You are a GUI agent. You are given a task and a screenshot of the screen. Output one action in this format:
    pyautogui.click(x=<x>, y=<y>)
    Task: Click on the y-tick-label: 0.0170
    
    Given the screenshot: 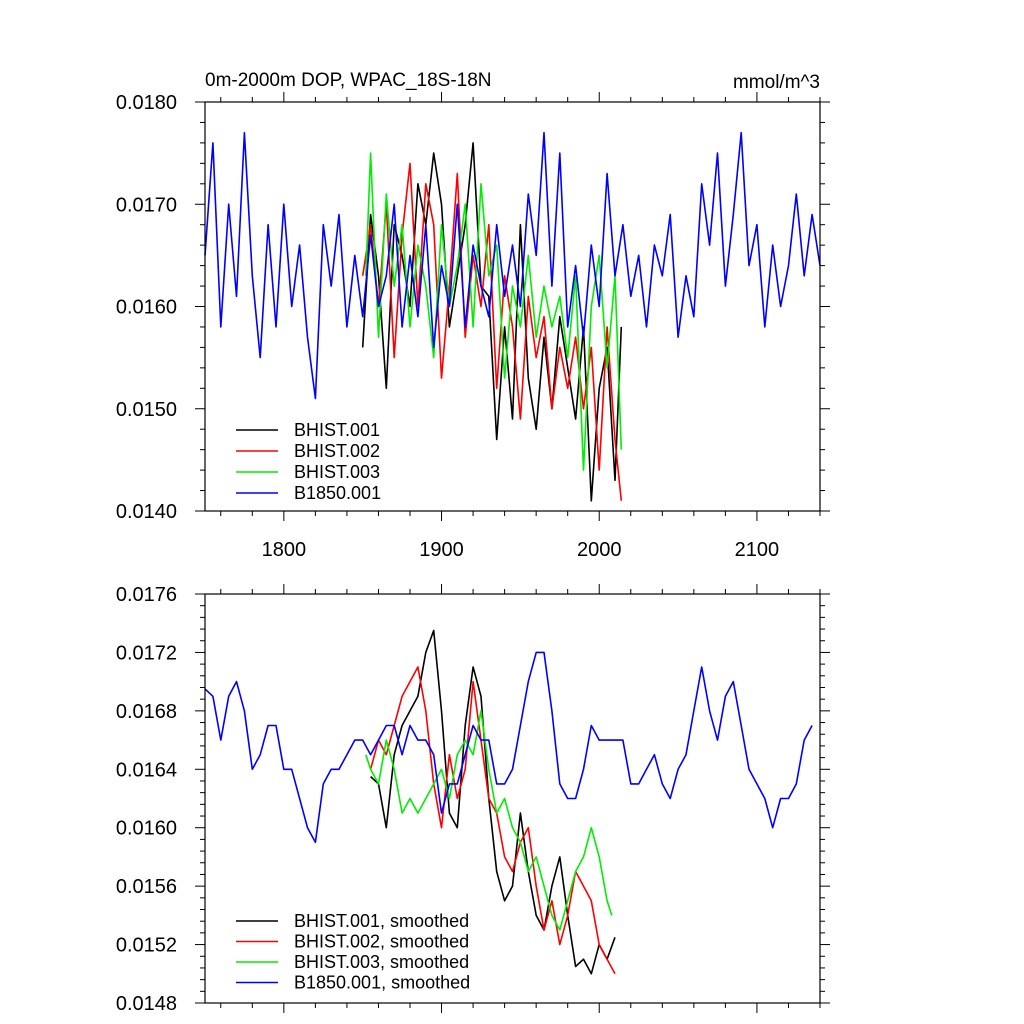 What is the action you would take?
    pyautogui.click(x=146, y=205)
    